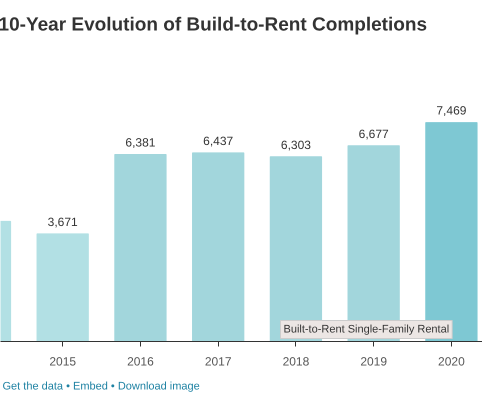 Image resolution: width=482 pixels, height=402 pixels. Describe the element at coordinates (218, 361) in the screenshot. I see `x-tick-label: 2017` at that location.